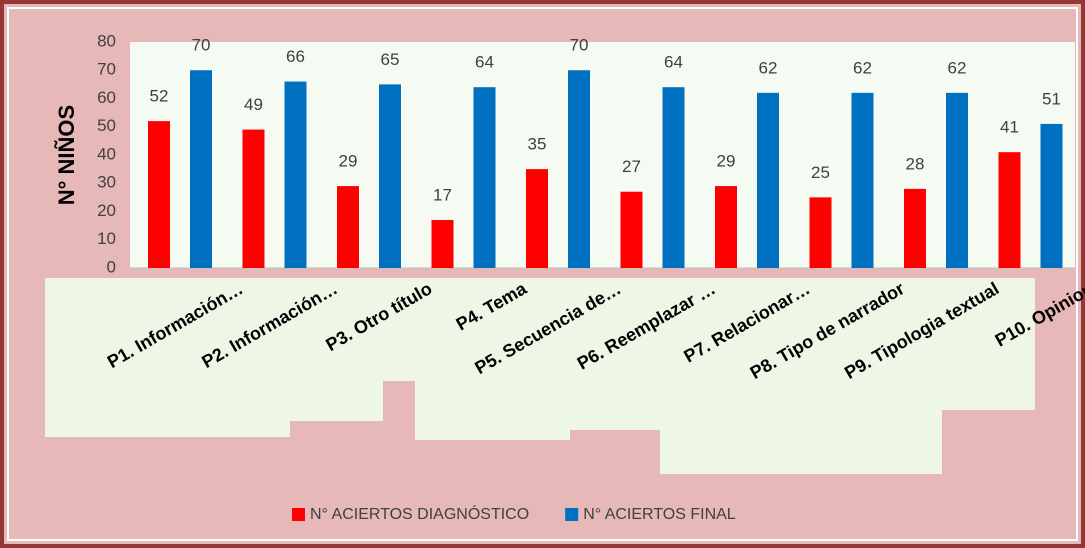 This screenshot has height=548, width=1085. What do you see at coordinates (537, 144) in the screenshot?
I see `value-label: 35` at bounding box center [537, 144].